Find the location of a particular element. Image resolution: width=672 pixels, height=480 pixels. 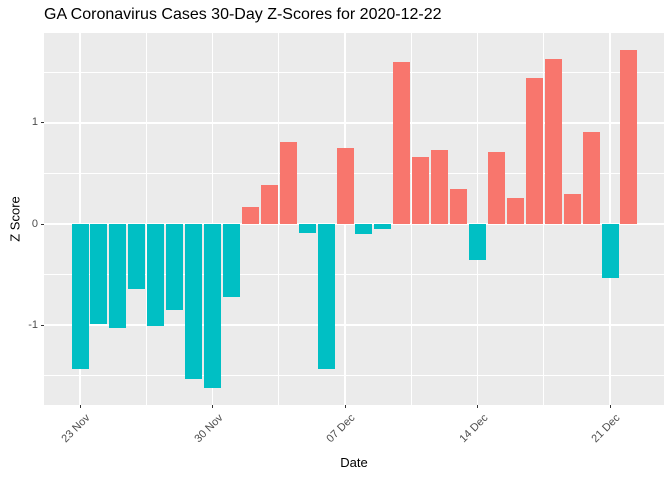

x-tick-label: 21 Dec is located at coordinates (606, 429).